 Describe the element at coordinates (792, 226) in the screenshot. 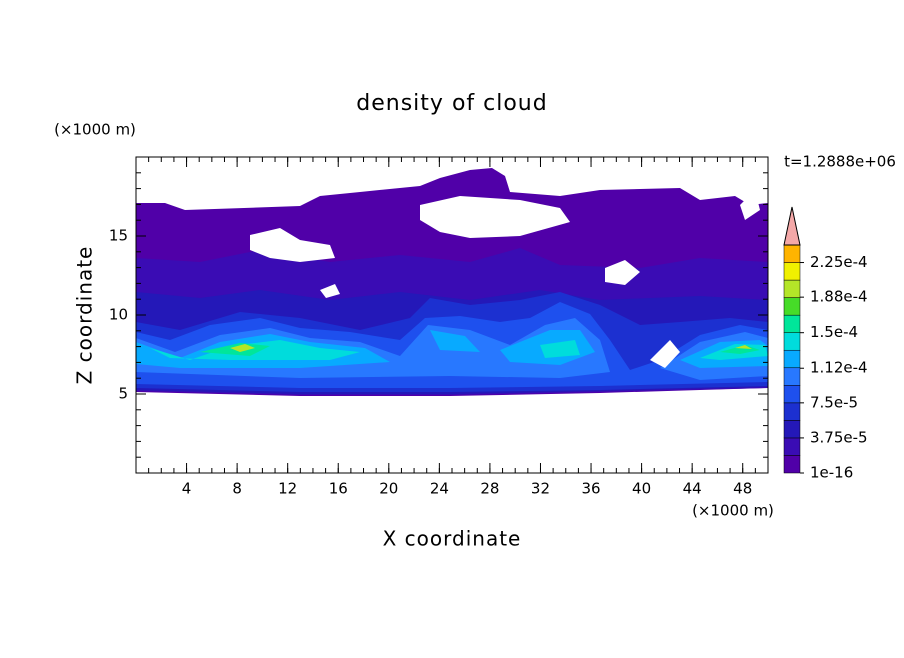

I see `colorbar-extension` at that location.